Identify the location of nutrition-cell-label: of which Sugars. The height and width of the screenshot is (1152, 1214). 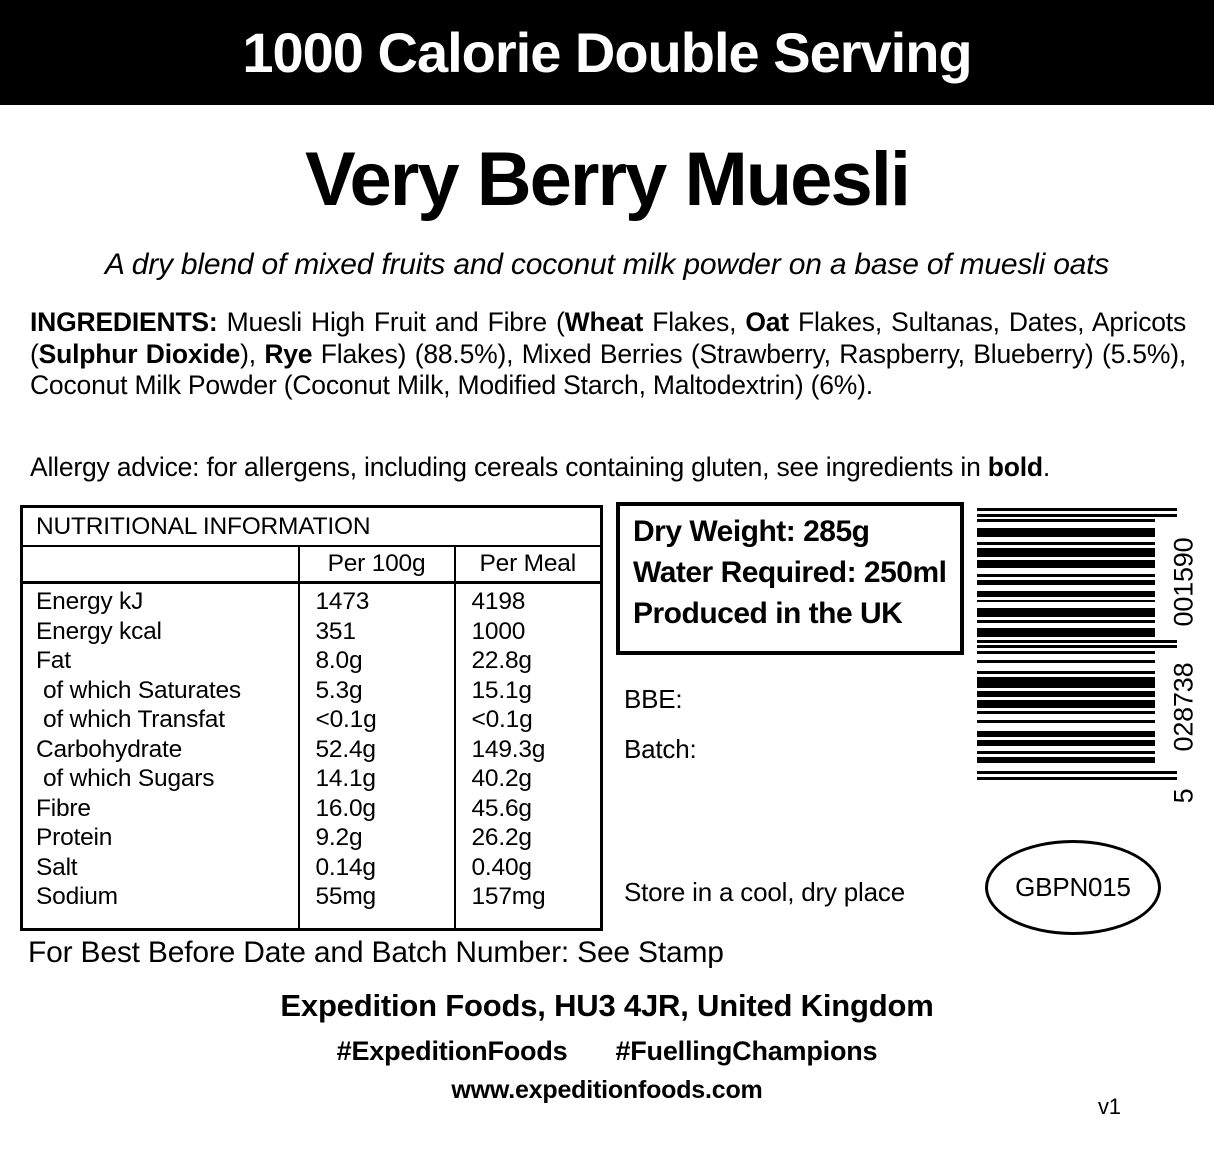
(129, 778).